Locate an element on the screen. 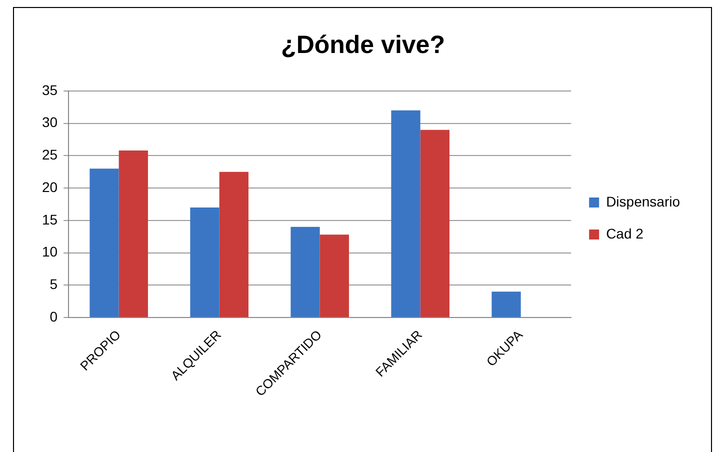 The width and height of the screenshot is (716, 452). y-tick-label: 30 is located at coordinates (50, 122).